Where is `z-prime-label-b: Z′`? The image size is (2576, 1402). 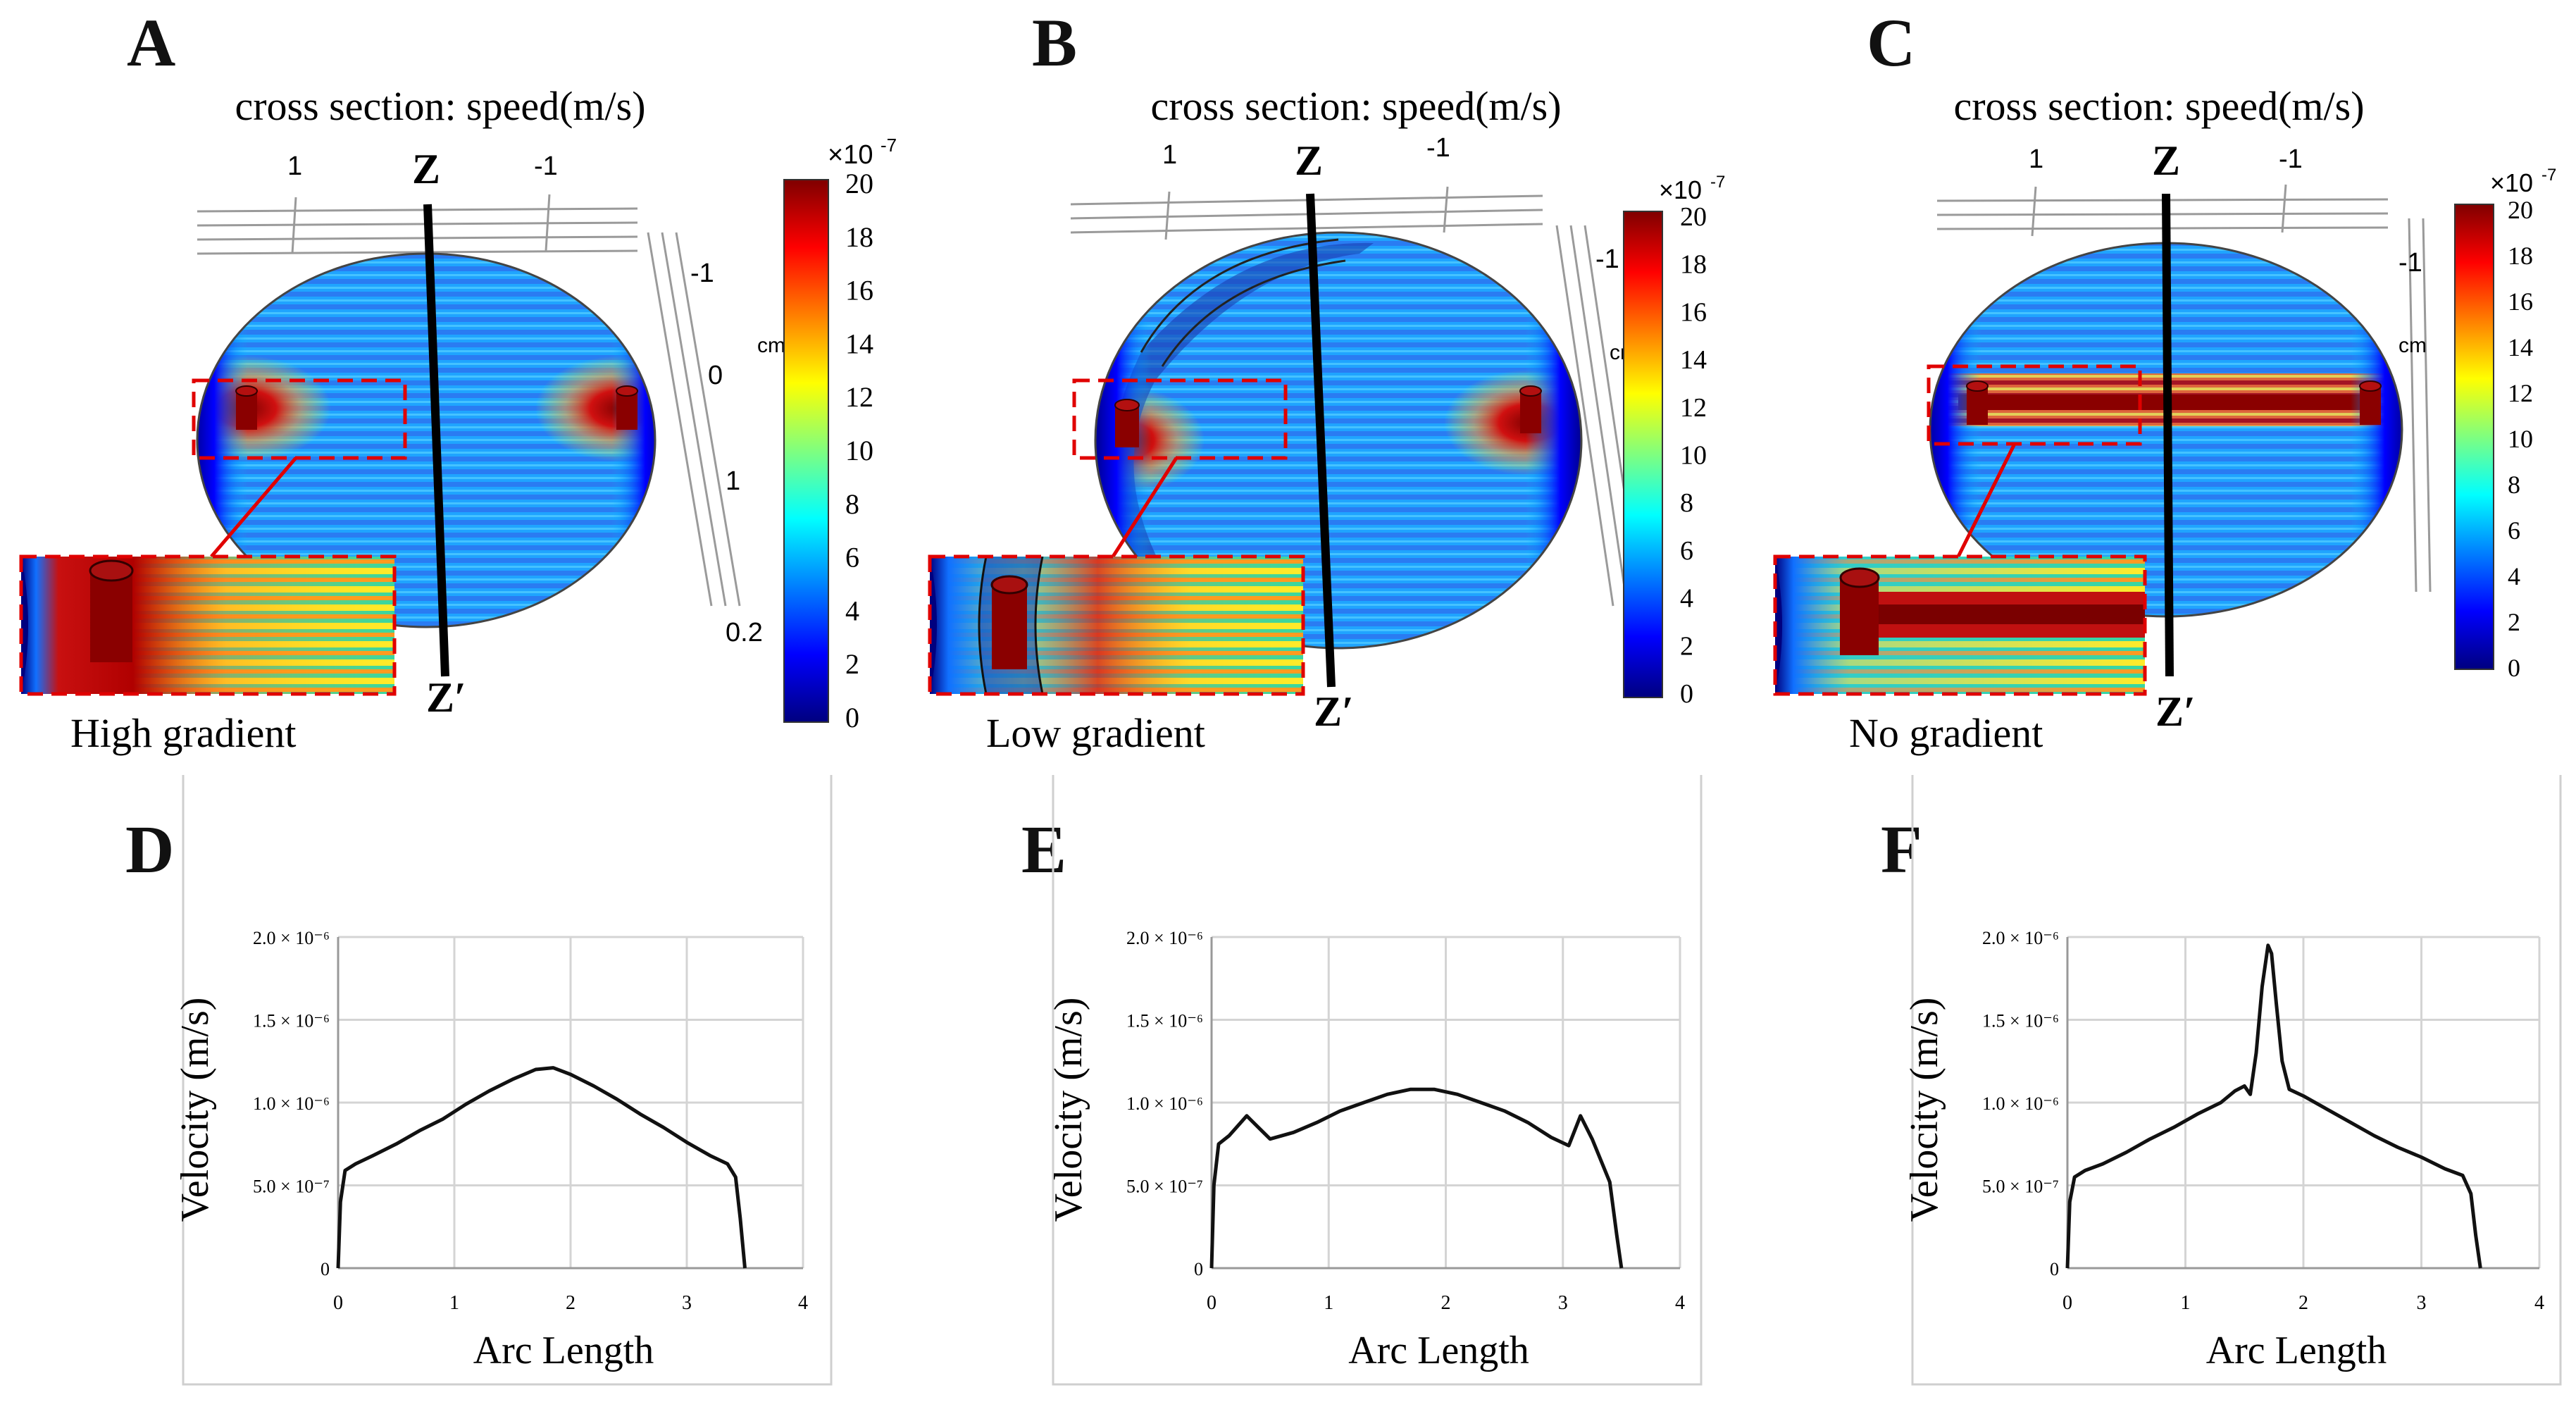 z-prime-label-b: Z′ is located at coordinates (1334, 711).